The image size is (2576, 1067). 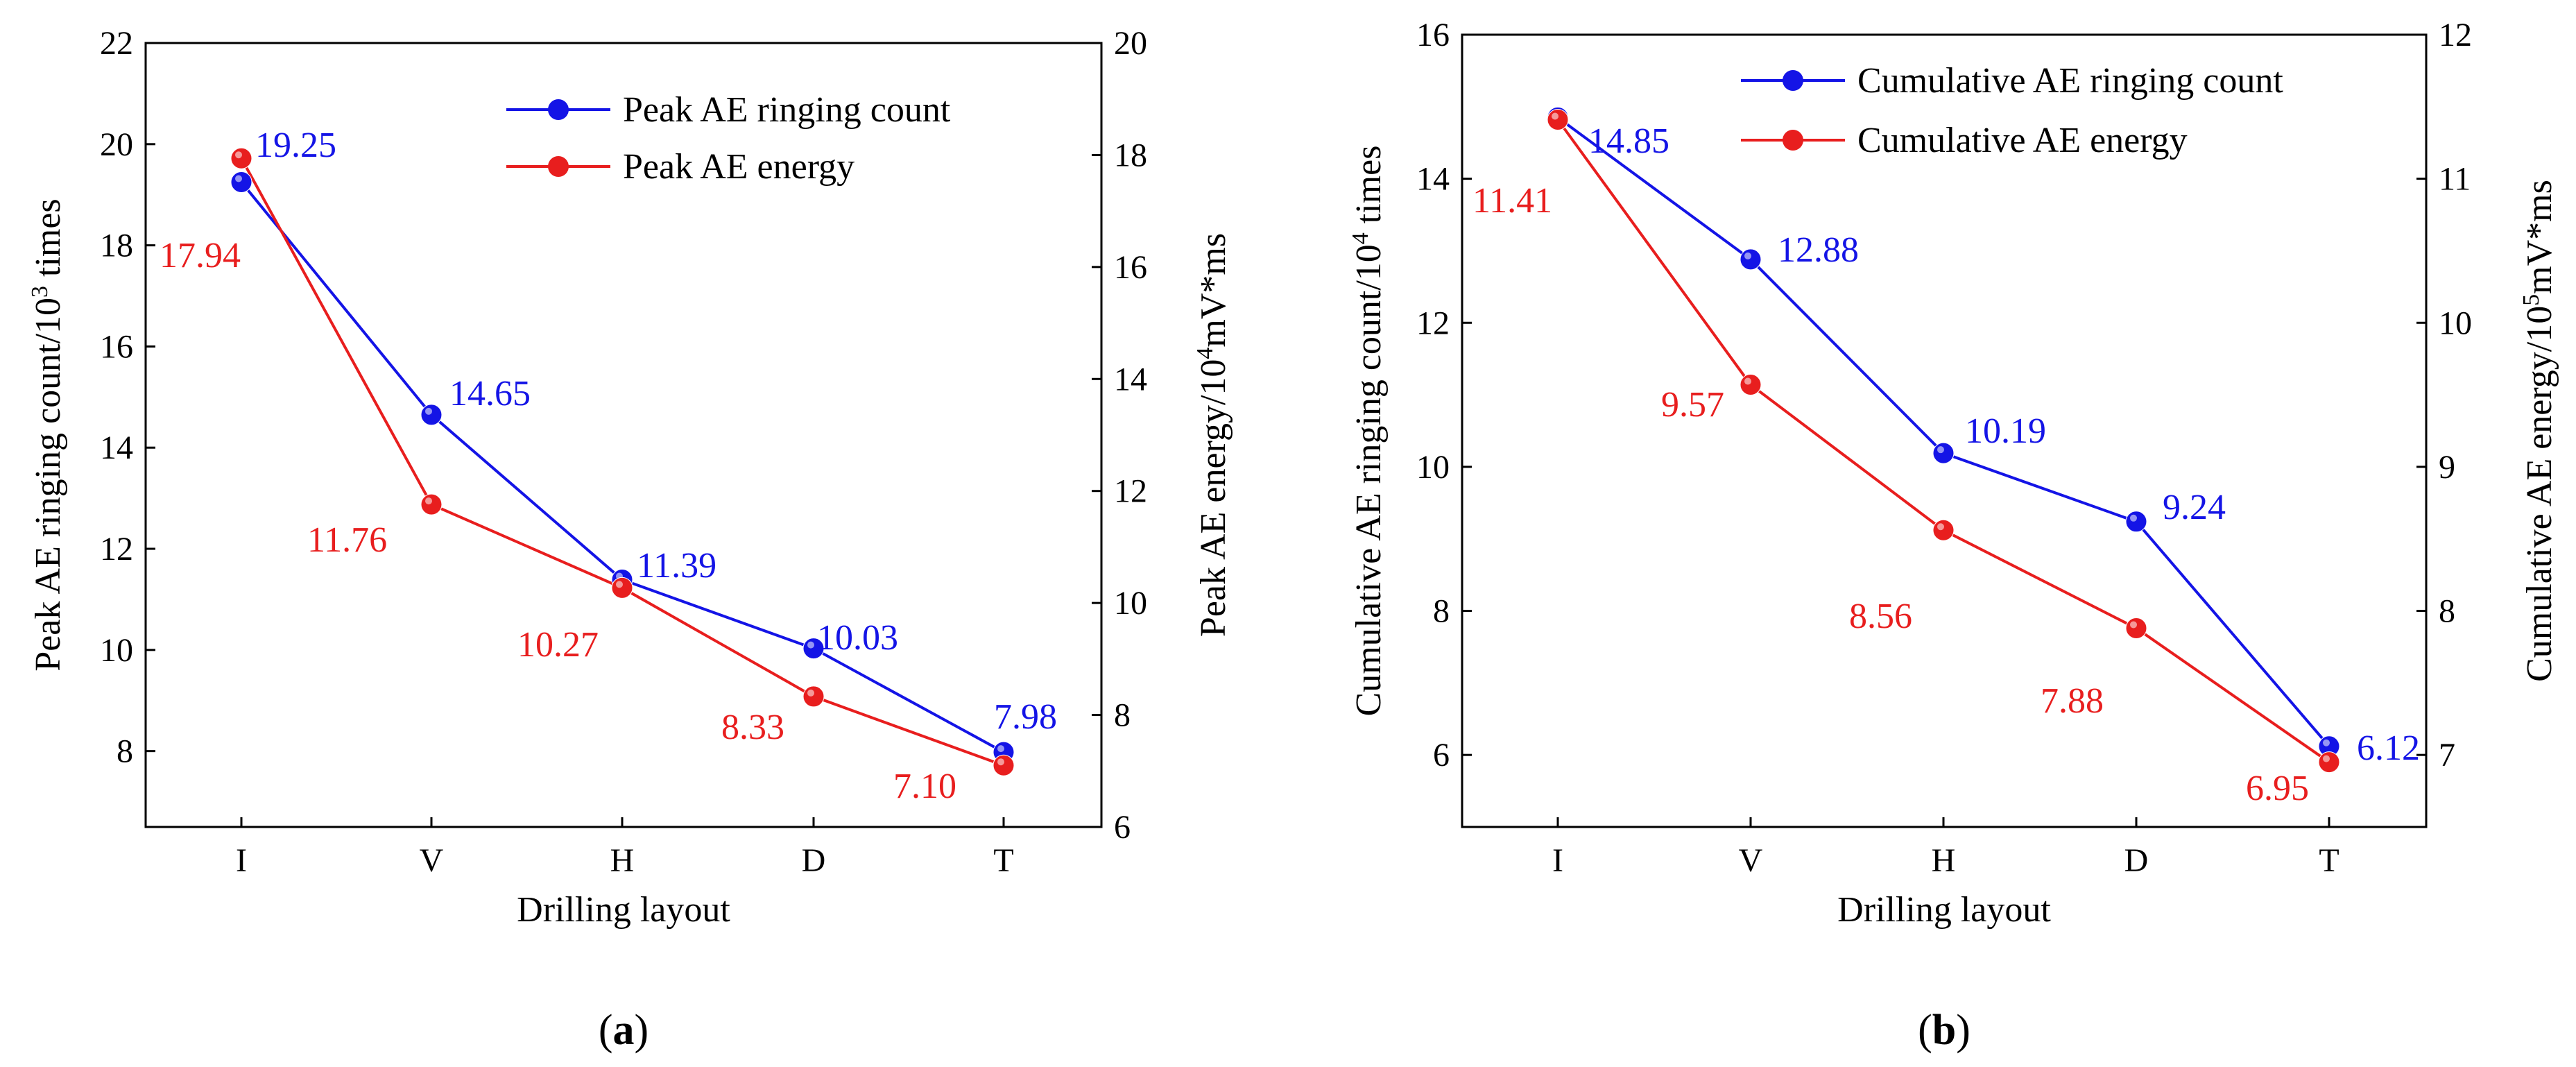 I want to click on y-axis-right-label-a: Peak AE energy/104mV*ms, so click(x=1212, y=435).